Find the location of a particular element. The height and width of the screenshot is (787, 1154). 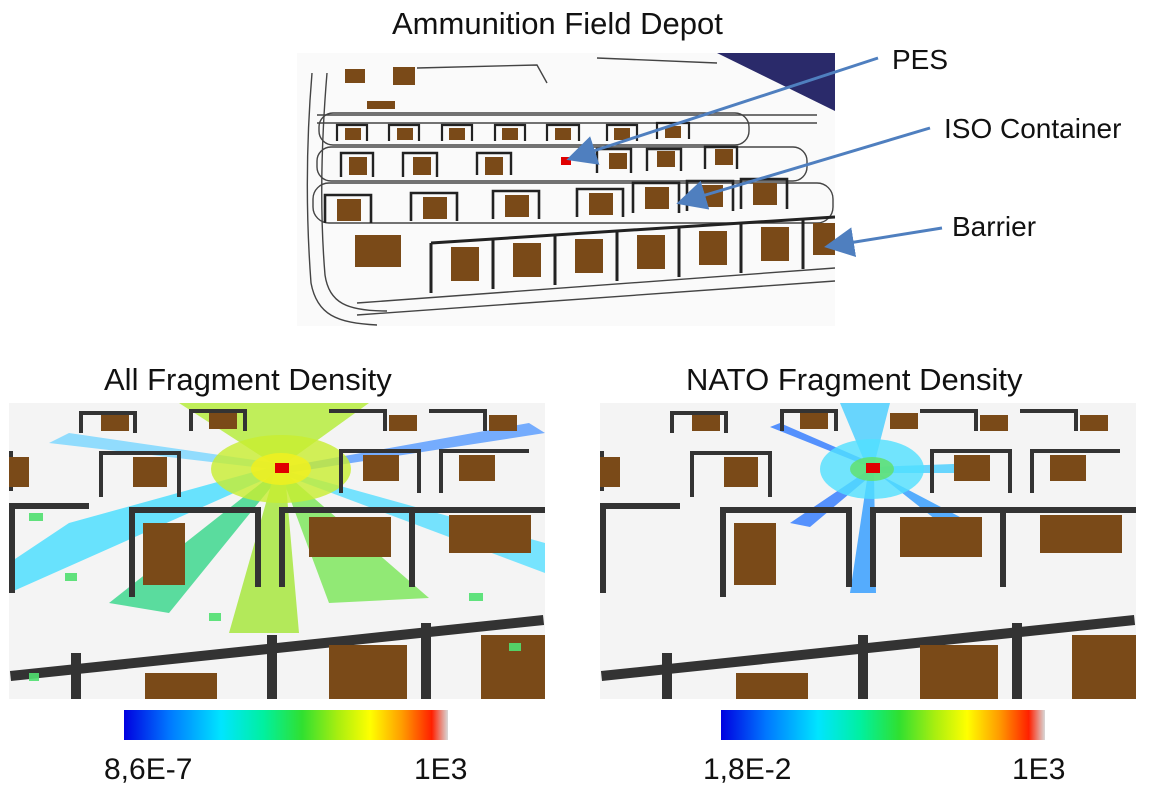

pes-marker is located at coordinates (566, 161).